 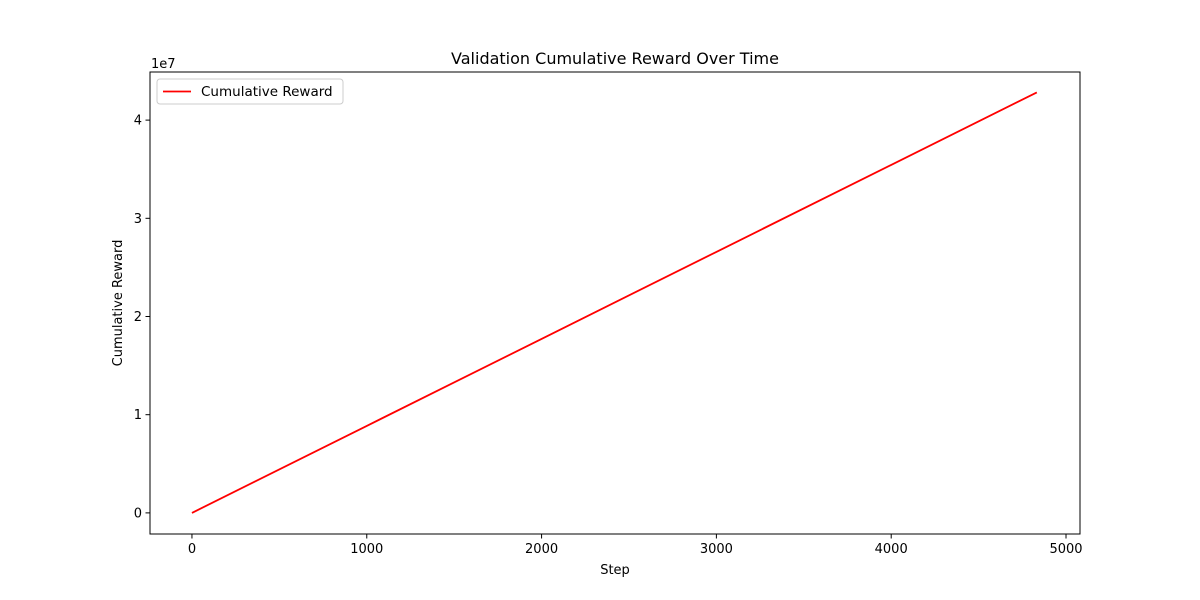 I want to click on y-tick-label: 1, so click(x=138, y=415).